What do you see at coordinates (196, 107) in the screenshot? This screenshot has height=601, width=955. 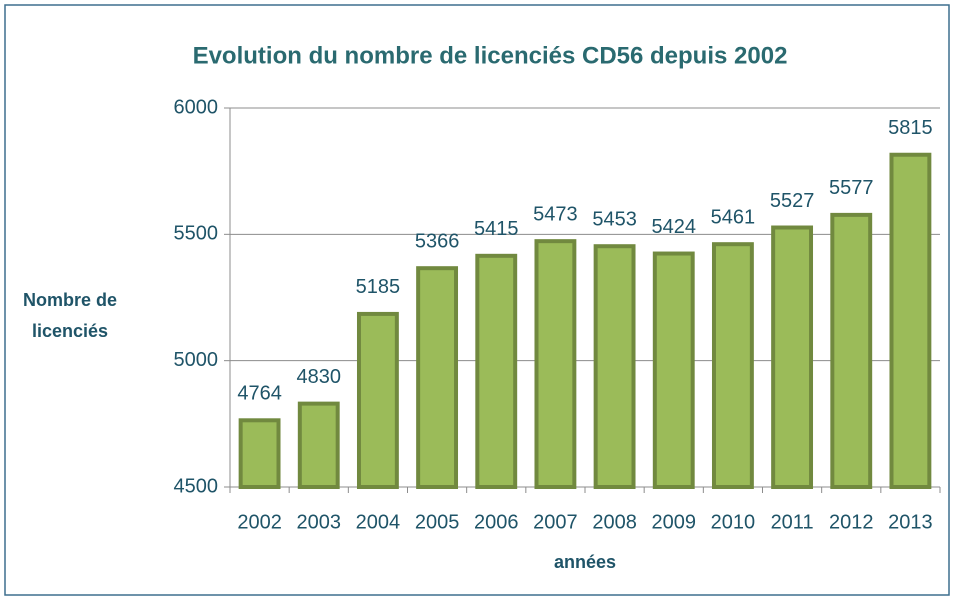 I see `y-tick-label: 6000` at bounding box center [196, 107].